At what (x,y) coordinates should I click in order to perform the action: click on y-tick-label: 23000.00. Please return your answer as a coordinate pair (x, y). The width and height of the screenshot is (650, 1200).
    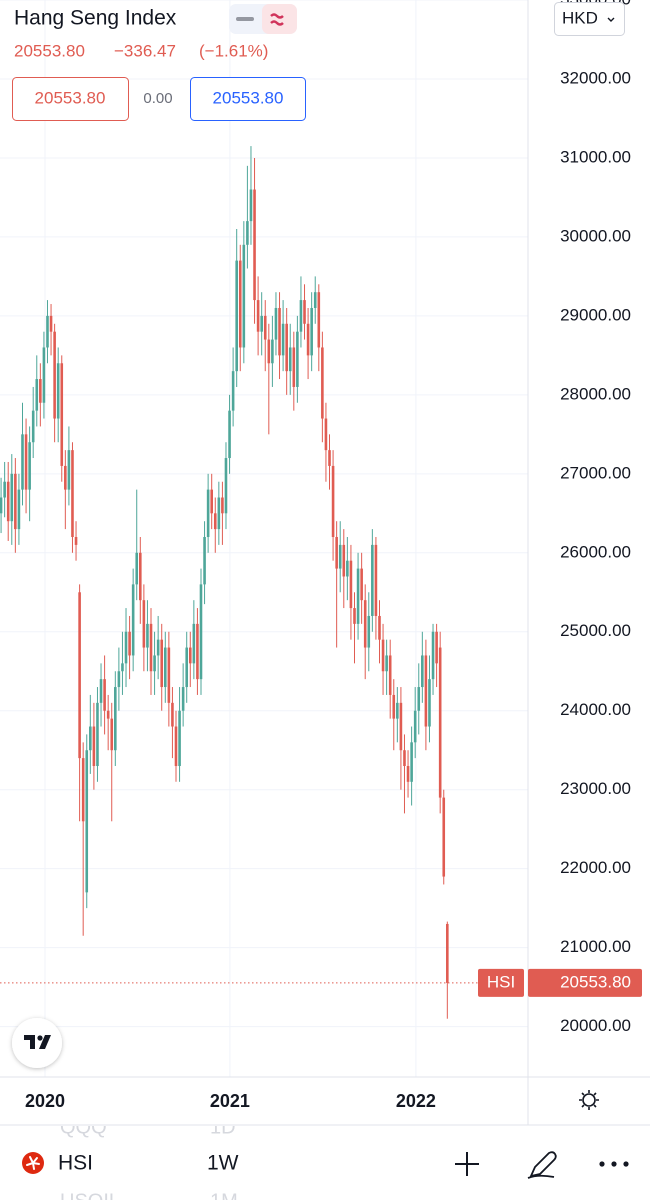
    Looking at the image, I should click on (595, 788).